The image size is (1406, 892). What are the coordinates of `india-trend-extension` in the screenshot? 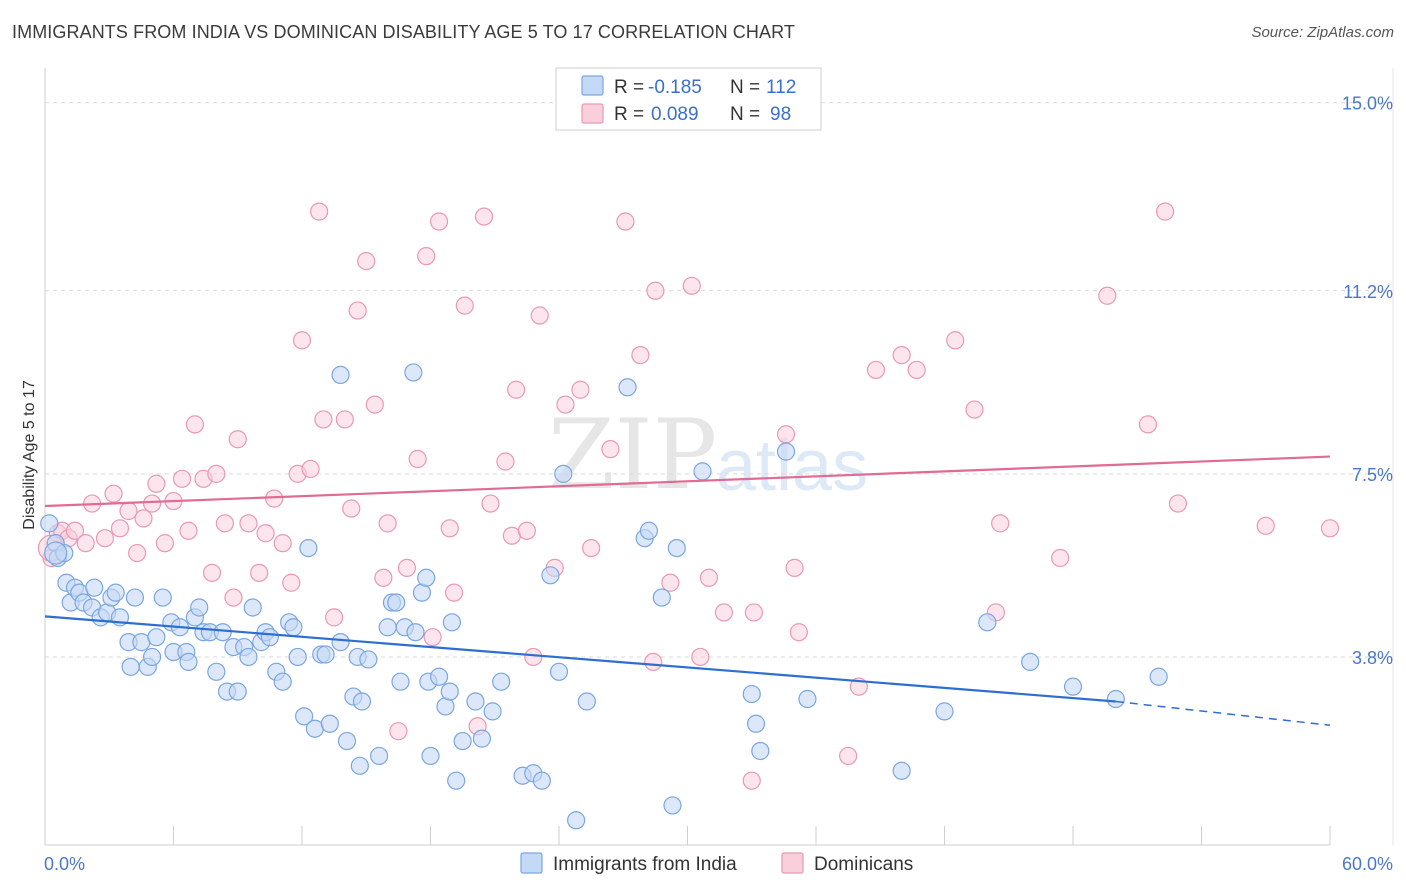 It's located at (1223, 713).